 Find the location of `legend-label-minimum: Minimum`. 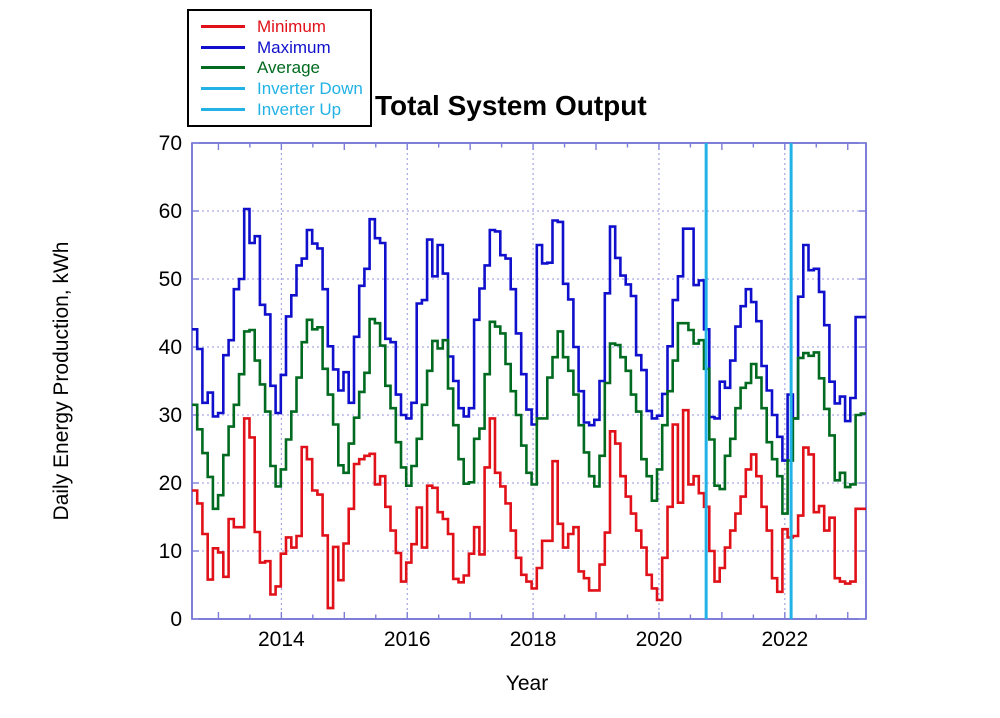

legend-label-minimum: Minimum is located at coordinates (291, 26).